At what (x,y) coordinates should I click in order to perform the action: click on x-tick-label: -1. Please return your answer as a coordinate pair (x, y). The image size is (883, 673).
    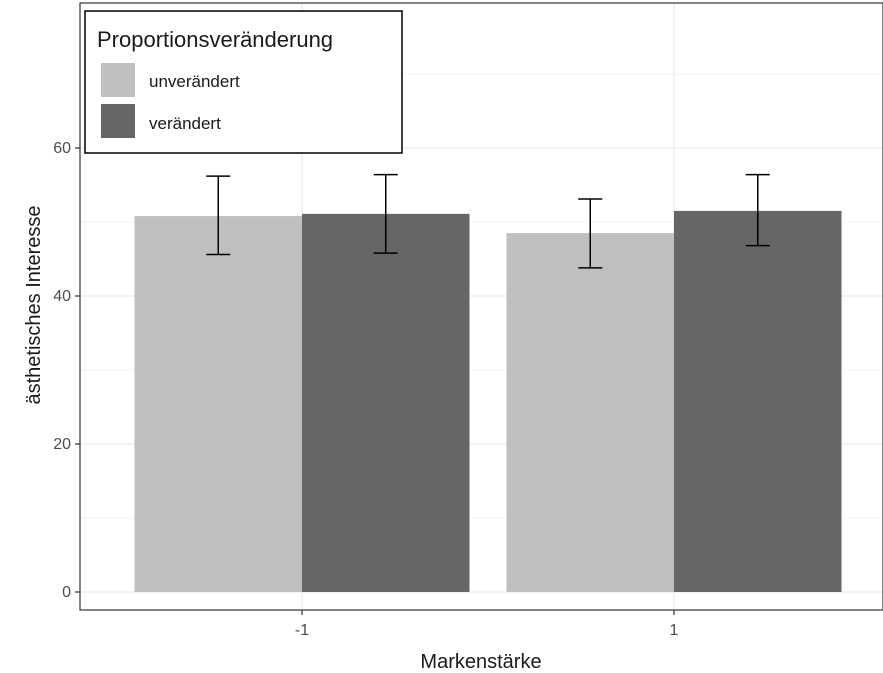
    Looking at the image, I should click on (302, 630).